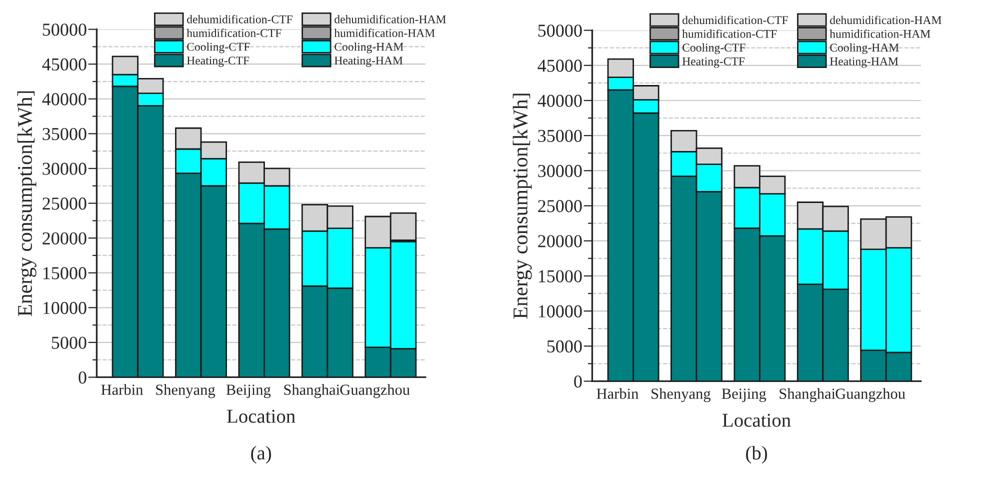 Image resolution: width=987 pixels, height=497 pixels. What do you see at coordinates (261, 455) in the screenshot?
I see `text: (a)` at bounding box center [261, 455].